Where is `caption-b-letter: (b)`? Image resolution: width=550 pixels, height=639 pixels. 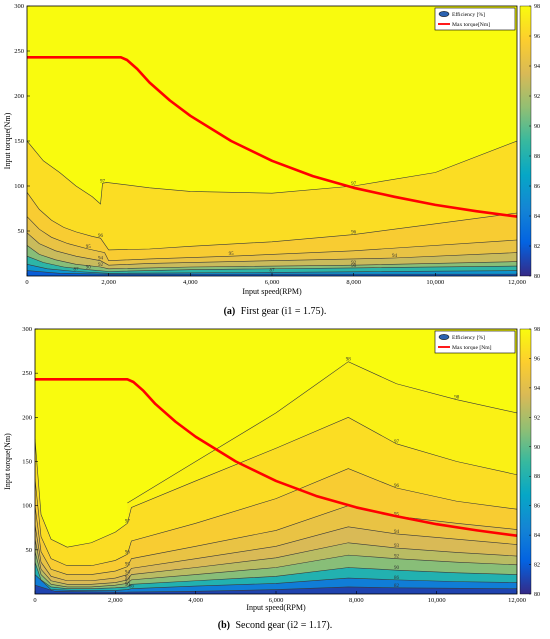
caption-b-letter: (b) is located at coordinates (224, 625).